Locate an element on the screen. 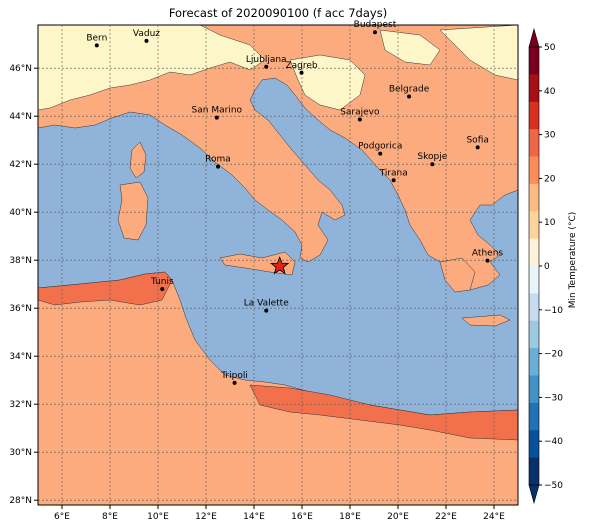 This screenshot has width=592, height=529. land-bulgaria-cool is located at coordinates (478, 53).